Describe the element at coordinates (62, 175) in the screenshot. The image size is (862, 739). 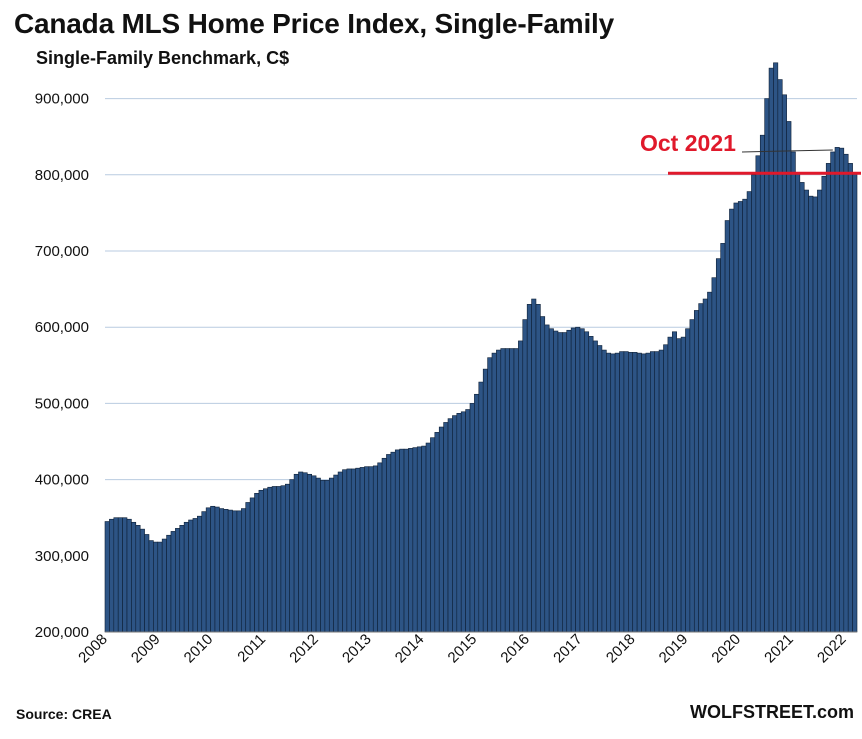
I see `y-tick-label: 800,000` at that location.